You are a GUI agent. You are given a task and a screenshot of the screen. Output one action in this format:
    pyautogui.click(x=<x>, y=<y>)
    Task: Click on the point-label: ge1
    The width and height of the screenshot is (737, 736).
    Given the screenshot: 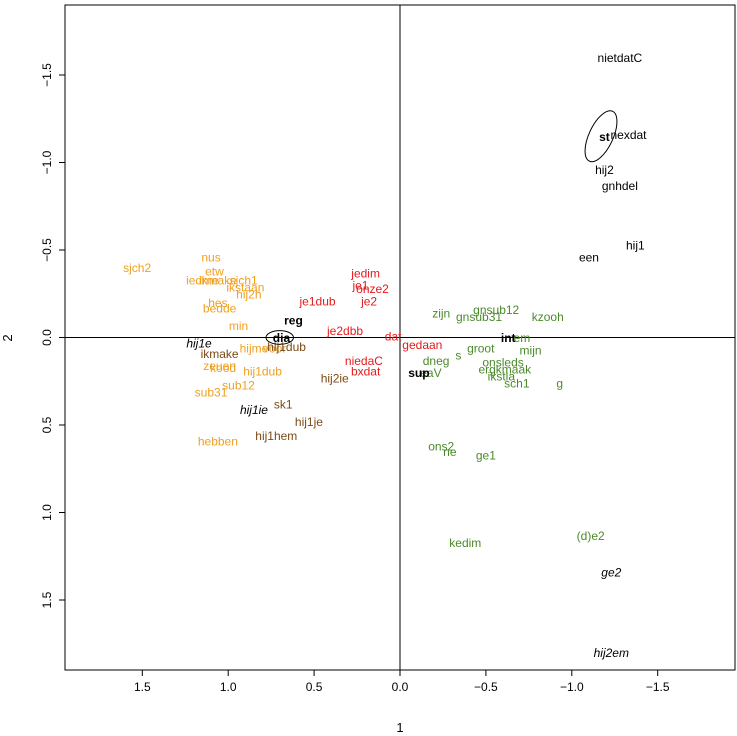 What is the action you would take?
    pyautogui.click(x=486, y=455)
    